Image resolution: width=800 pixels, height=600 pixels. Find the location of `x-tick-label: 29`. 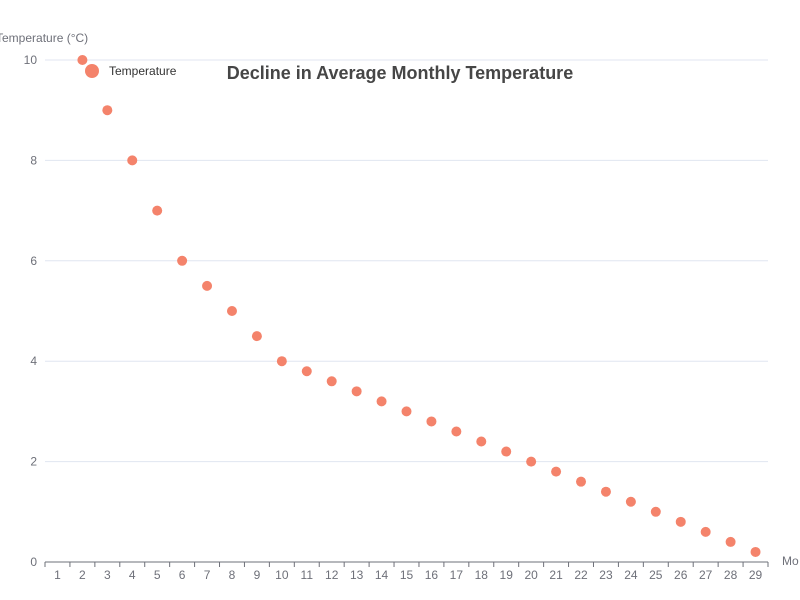

x-tick-label: 29 is located at coordinates (756, 575).